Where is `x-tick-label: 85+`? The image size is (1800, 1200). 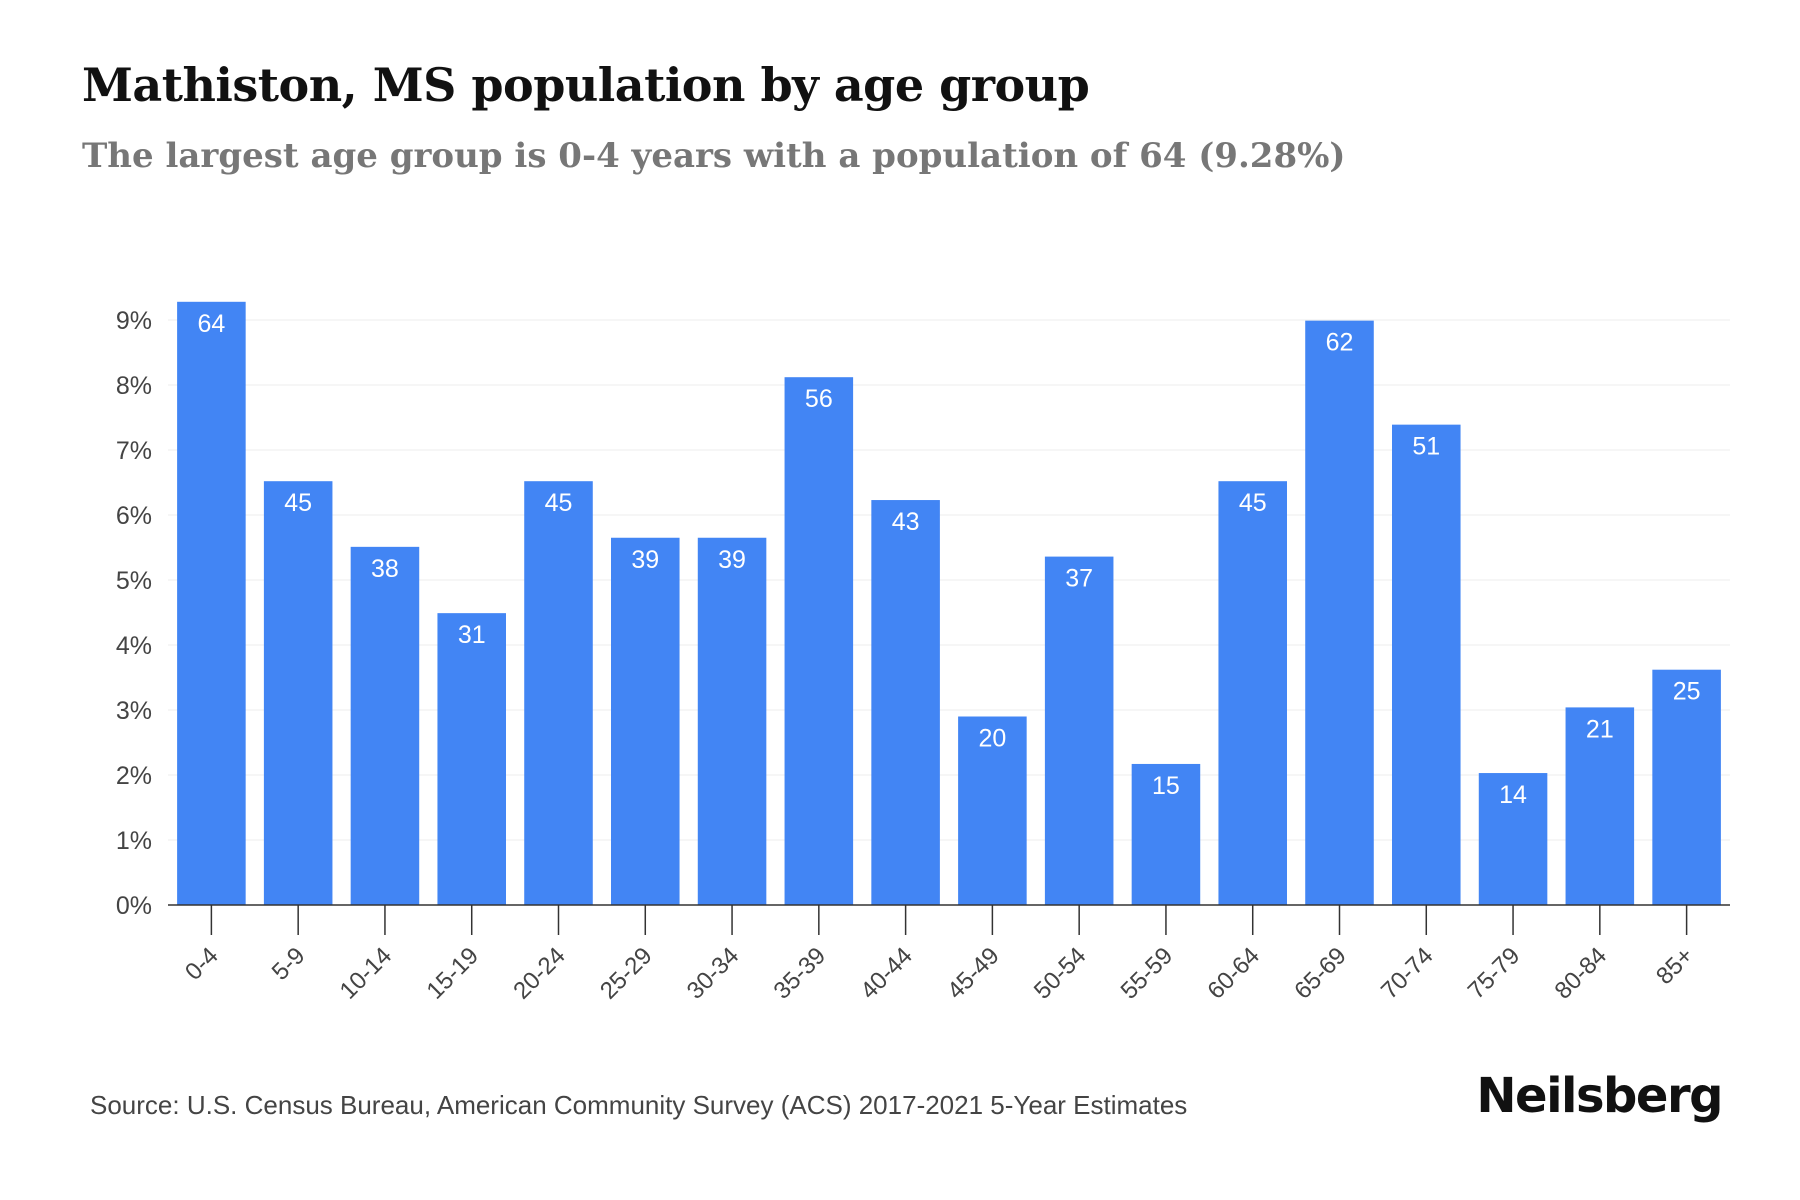
x-tick-label: 85+ is located at coordinates (1675, 966).